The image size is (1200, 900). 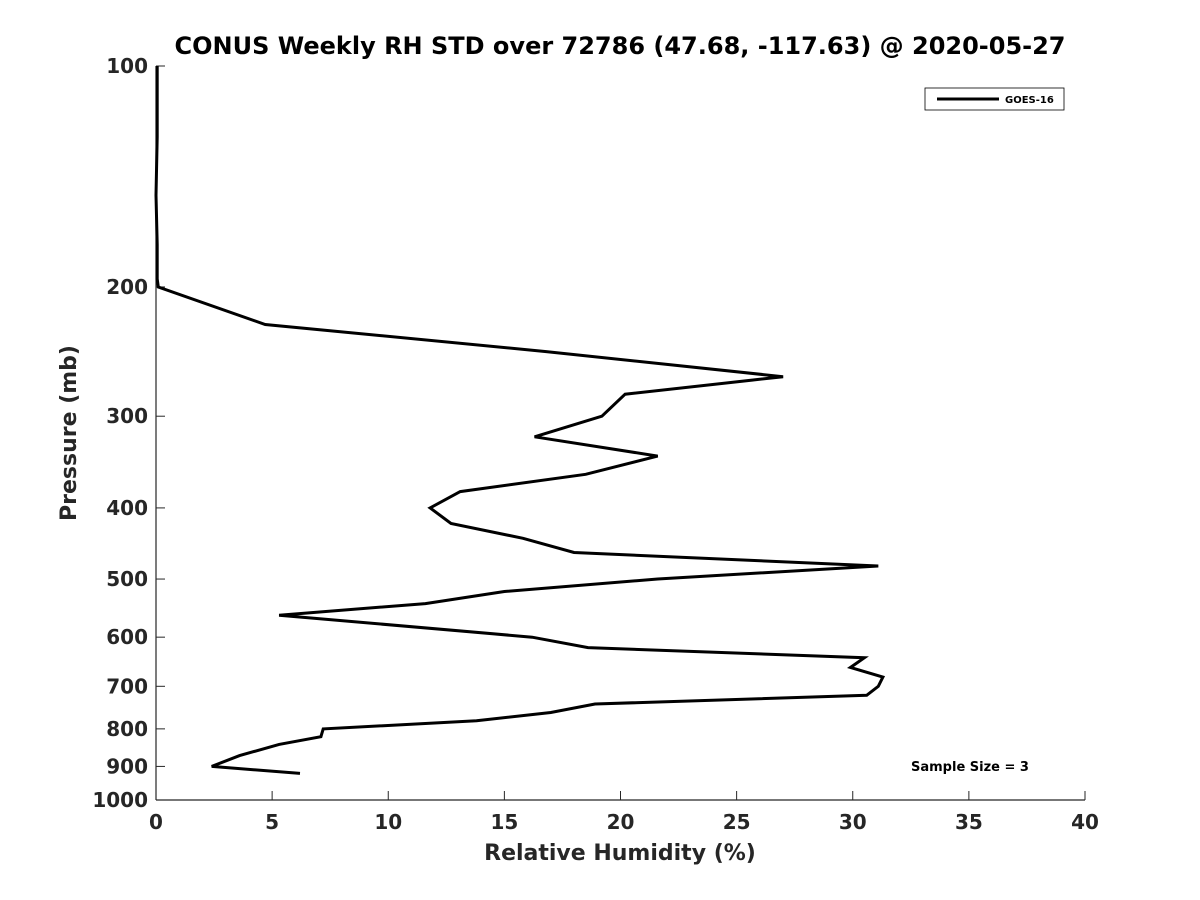 I want to click on y-tick-label: 200, so click(x=127, y=287).